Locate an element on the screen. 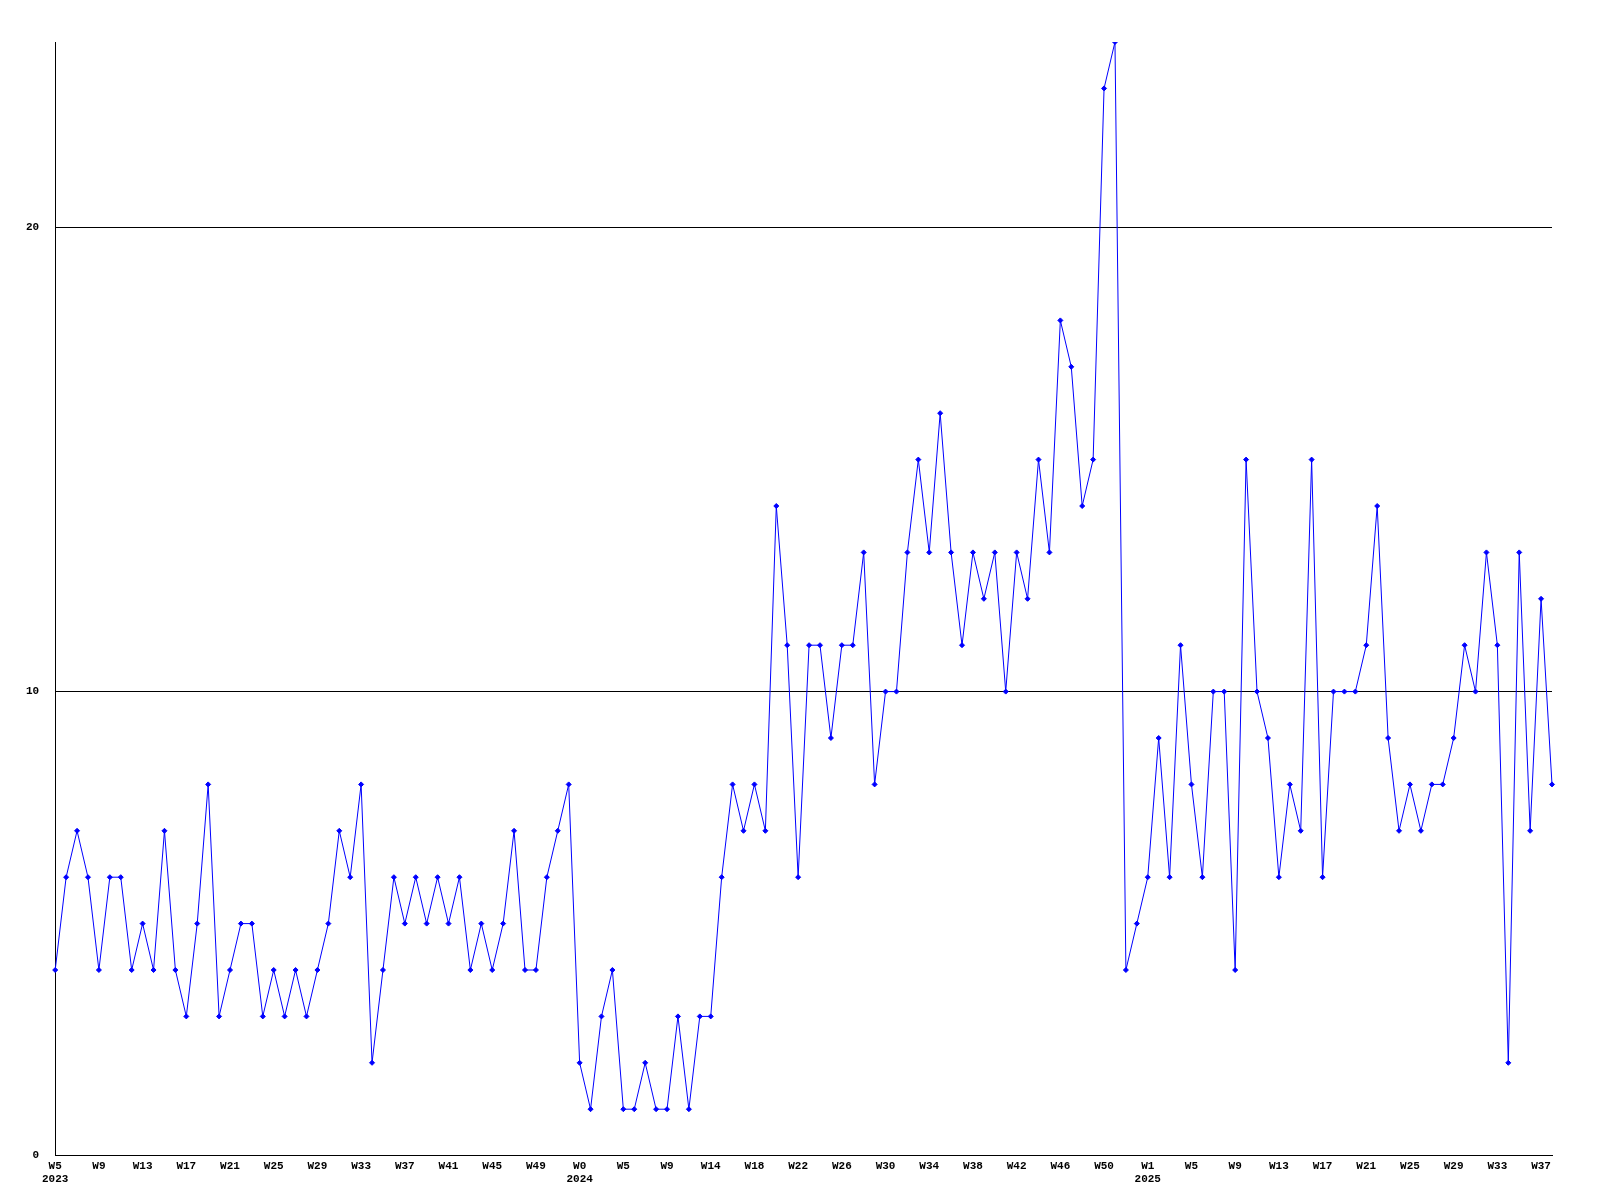 The height and width of the screenshot is (1200, 1600). y-tick-label: 20 is located at coordinates (33, 227).